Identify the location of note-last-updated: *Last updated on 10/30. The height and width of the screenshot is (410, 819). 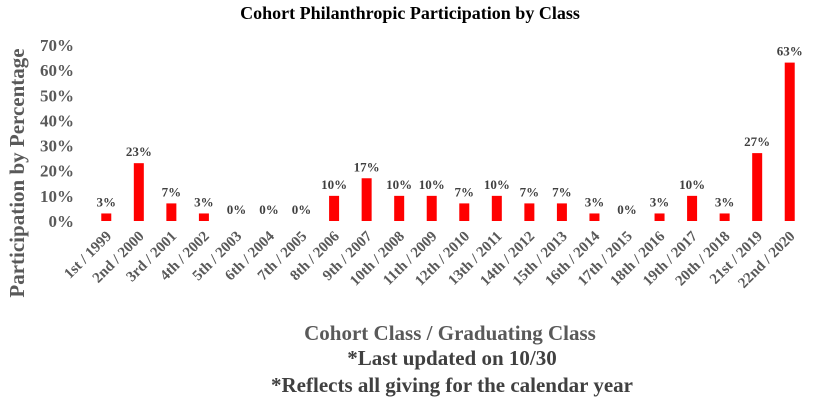
(451, 358).